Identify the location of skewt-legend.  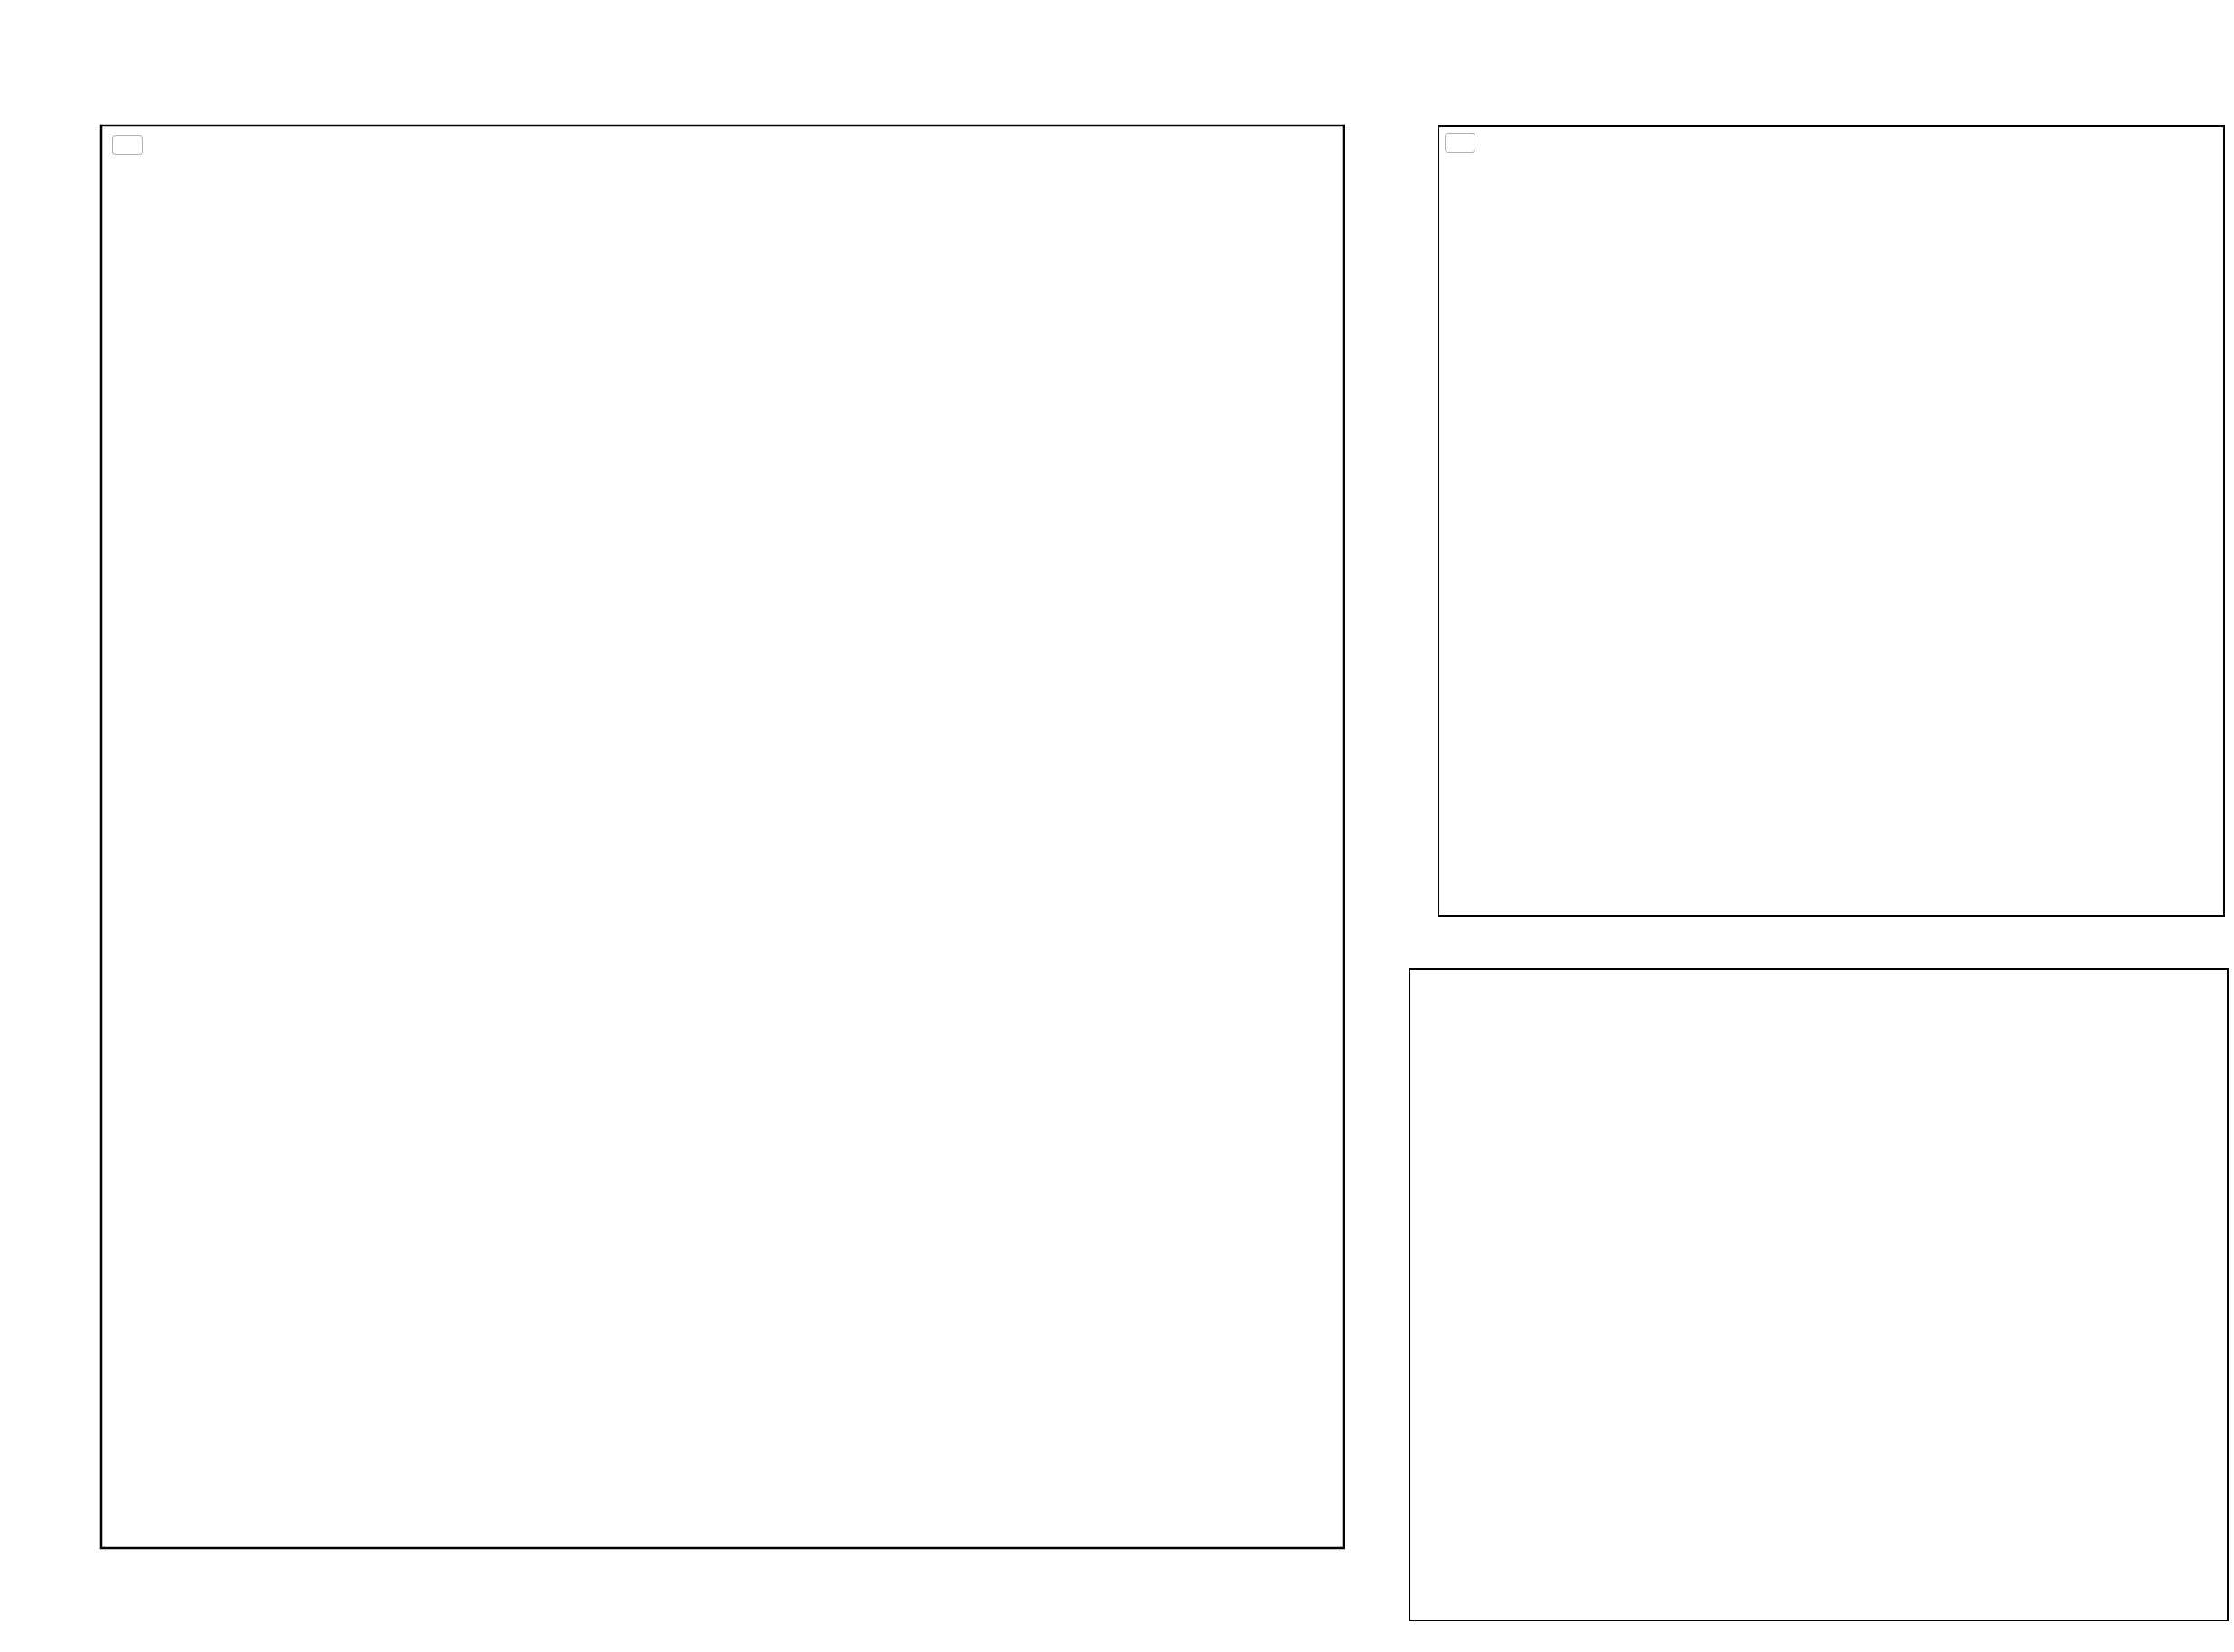
(128, 145).